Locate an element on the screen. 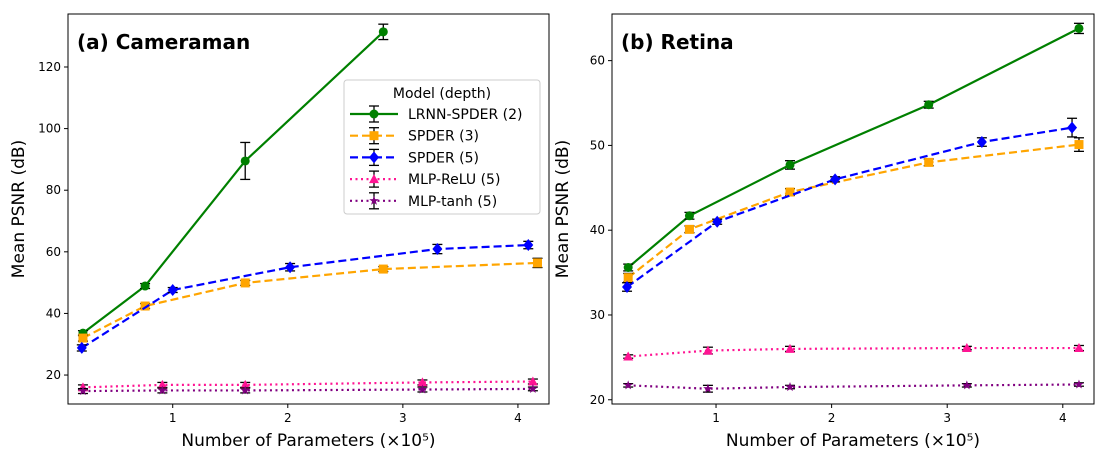  y-tick-label: 100 is located at coordinates (49, 129).